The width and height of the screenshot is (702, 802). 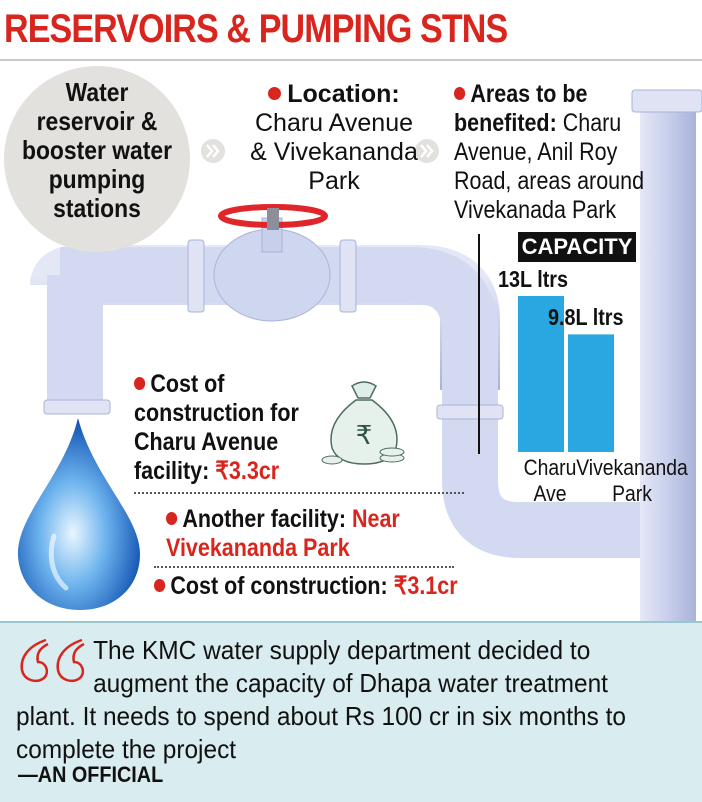 I want to click on areas-line: Vivekanada Park, so click(x=535, y=210).